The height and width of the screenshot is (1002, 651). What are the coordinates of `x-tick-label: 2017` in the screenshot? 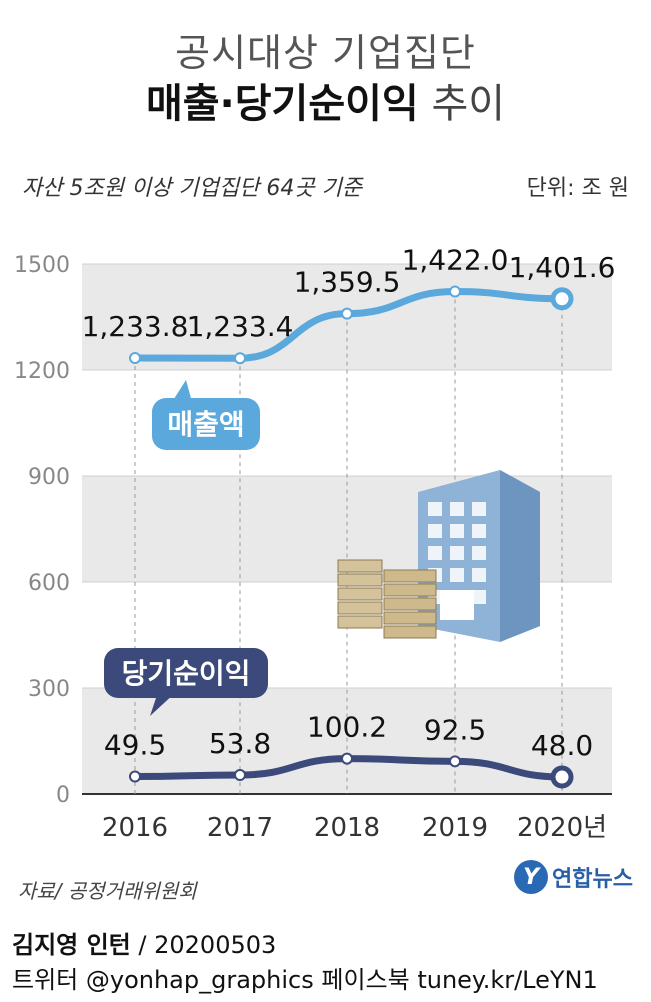 It's located at (240, 826).